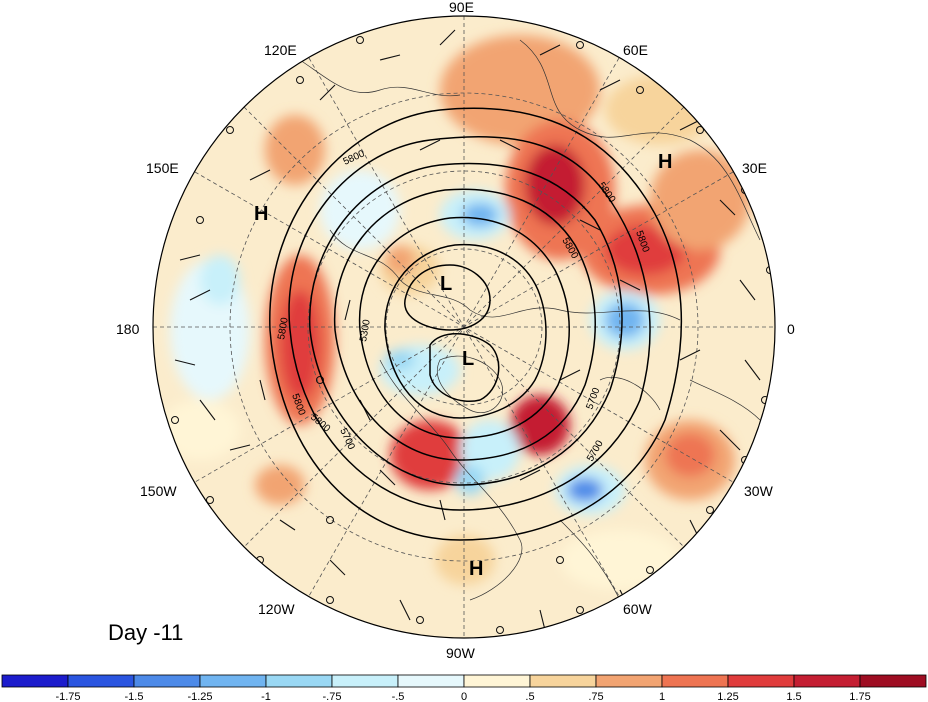 The image size is (928, 702). Describe the element at coordinates (595, 696) in the screenshot. I see `colorbar-tick-label: .75` at that location.